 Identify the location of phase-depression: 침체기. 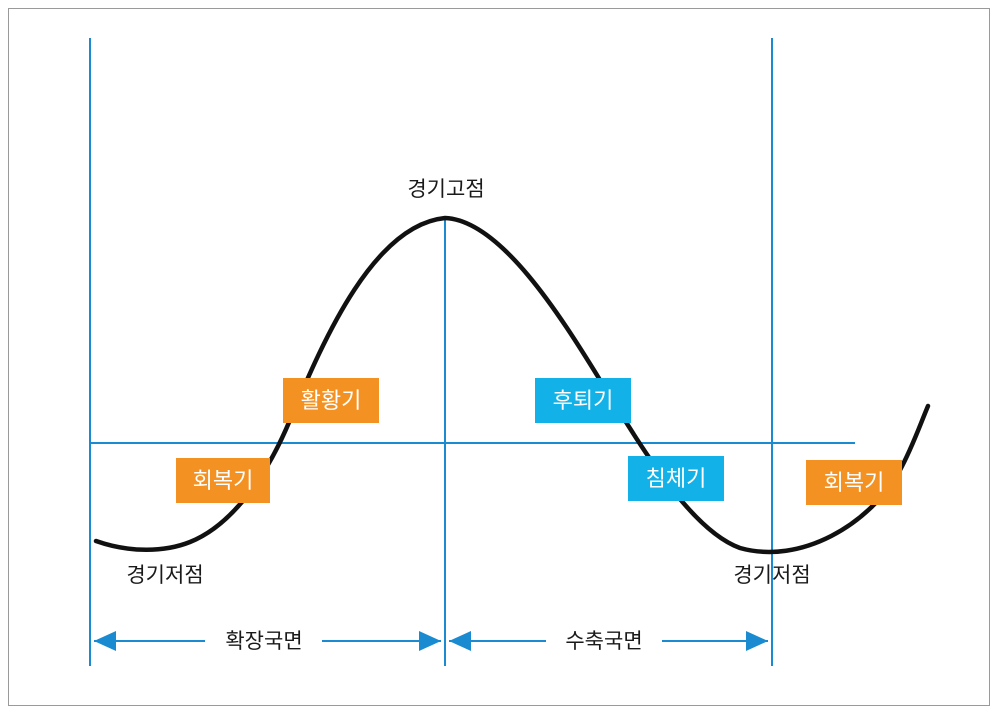
(676, 478).